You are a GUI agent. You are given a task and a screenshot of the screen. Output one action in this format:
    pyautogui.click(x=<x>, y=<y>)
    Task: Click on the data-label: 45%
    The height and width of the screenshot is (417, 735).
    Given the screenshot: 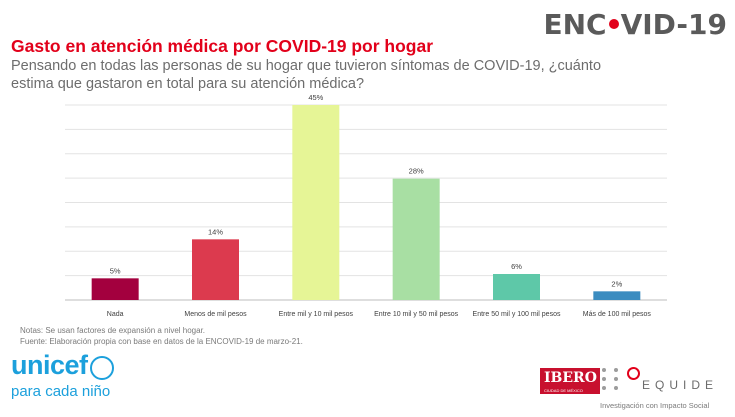 What is the action you would take?
    pyautogui.click(x=315, y=97)
    